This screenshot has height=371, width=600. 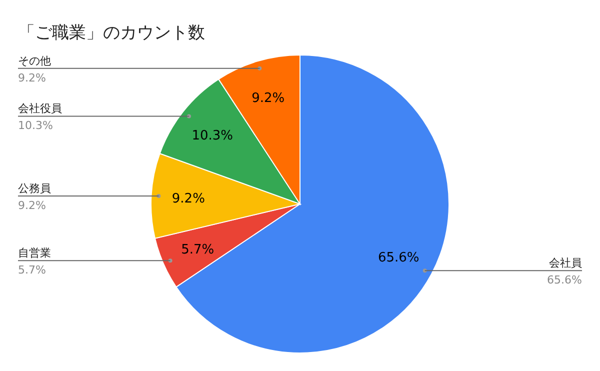 What do you see at coordinates (399, 258) in the screenshot?
I see `data-label: 65.6%` at bounding box center [399, 258].